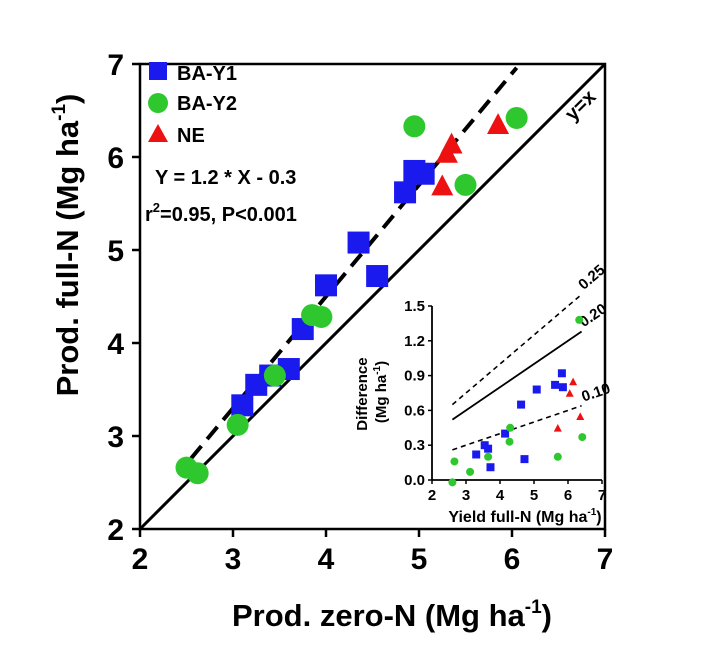 Image resolution: width=709 pixels, height=662 pixels. I want to click on inset-x-tick-label: 4, so click(500, 495).